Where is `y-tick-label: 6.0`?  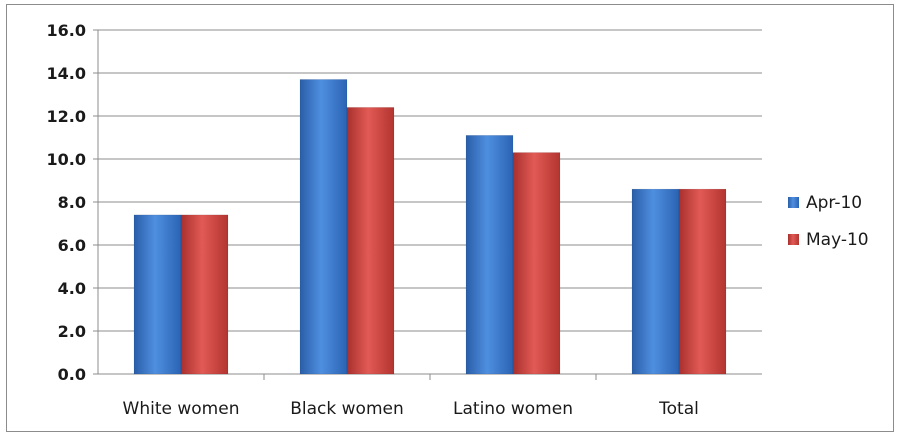
y-tick-label: 6.0 is located at coordinates (72, 245).